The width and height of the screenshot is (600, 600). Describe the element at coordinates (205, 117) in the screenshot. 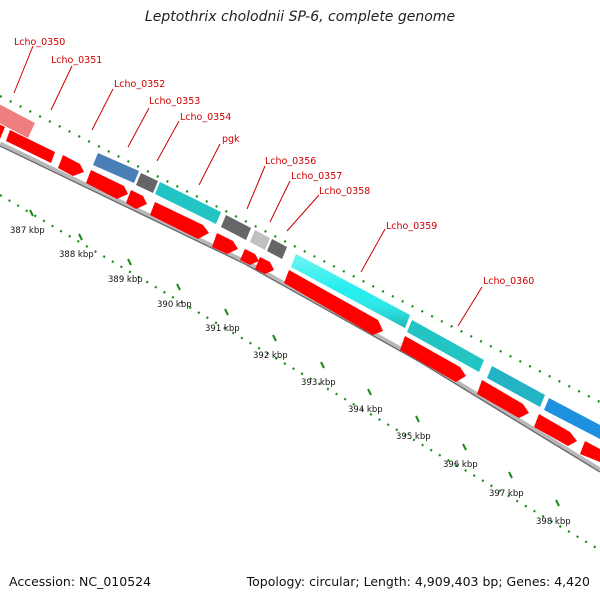

I see `gene-label: Lcho_0354` at that location.